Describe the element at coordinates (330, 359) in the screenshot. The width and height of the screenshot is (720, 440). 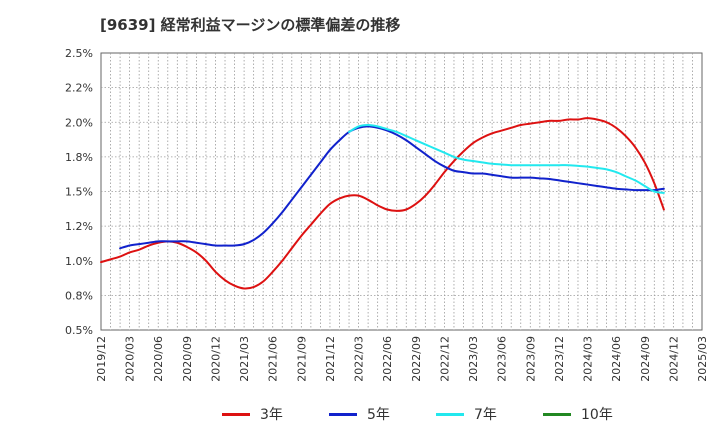
I see `x-tick-label: 2021/12` at that location.